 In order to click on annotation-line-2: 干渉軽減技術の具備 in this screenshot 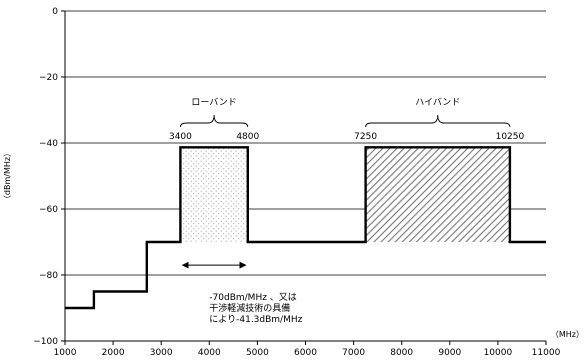, I will do `click(249, 308)`.